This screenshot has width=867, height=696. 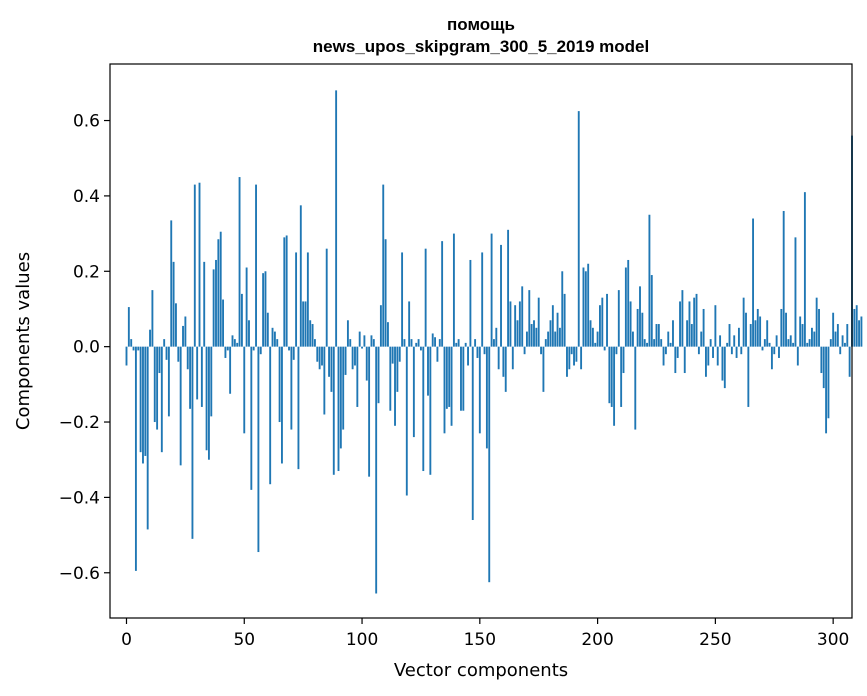 I want to click on x-axis-label: Vector components, so click(x=481, y=670).